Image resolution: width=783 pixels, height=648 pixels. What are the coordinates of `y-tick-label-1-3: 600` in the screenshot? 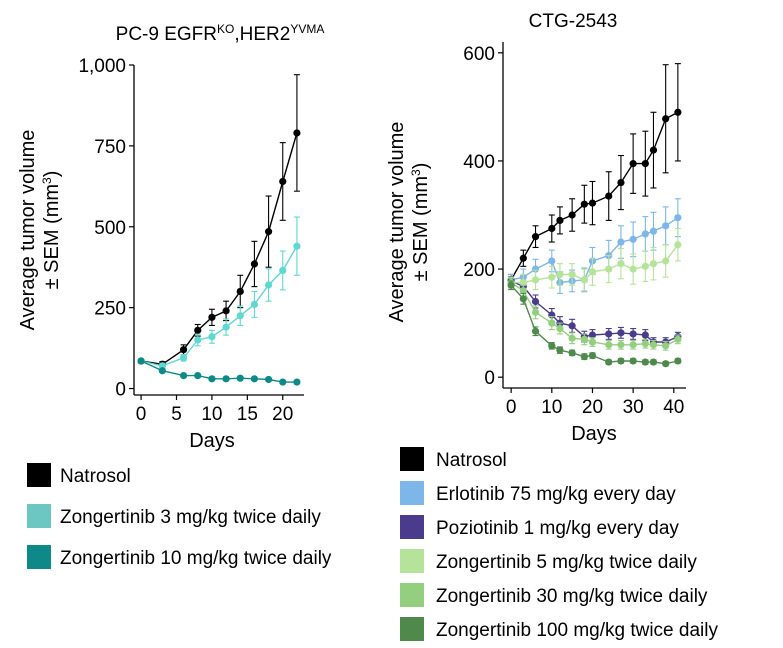 It's located at (479, 54).